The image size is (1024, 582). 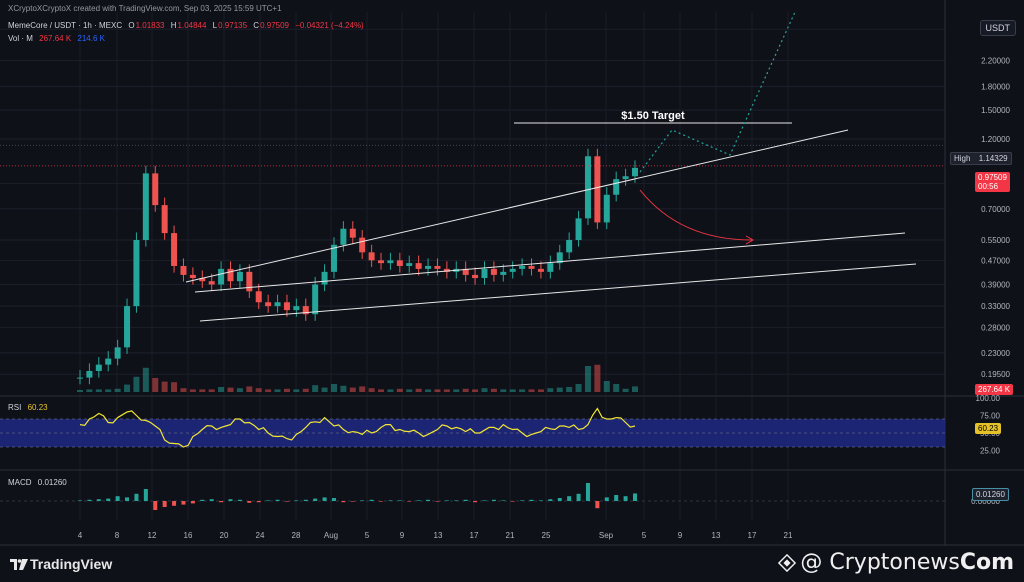 What do you see at coordinates (58, 38) in the screenshot?
I see `volume-header: Vol · M 267.64 K 214.6 K` at bounding box center [58, 38].